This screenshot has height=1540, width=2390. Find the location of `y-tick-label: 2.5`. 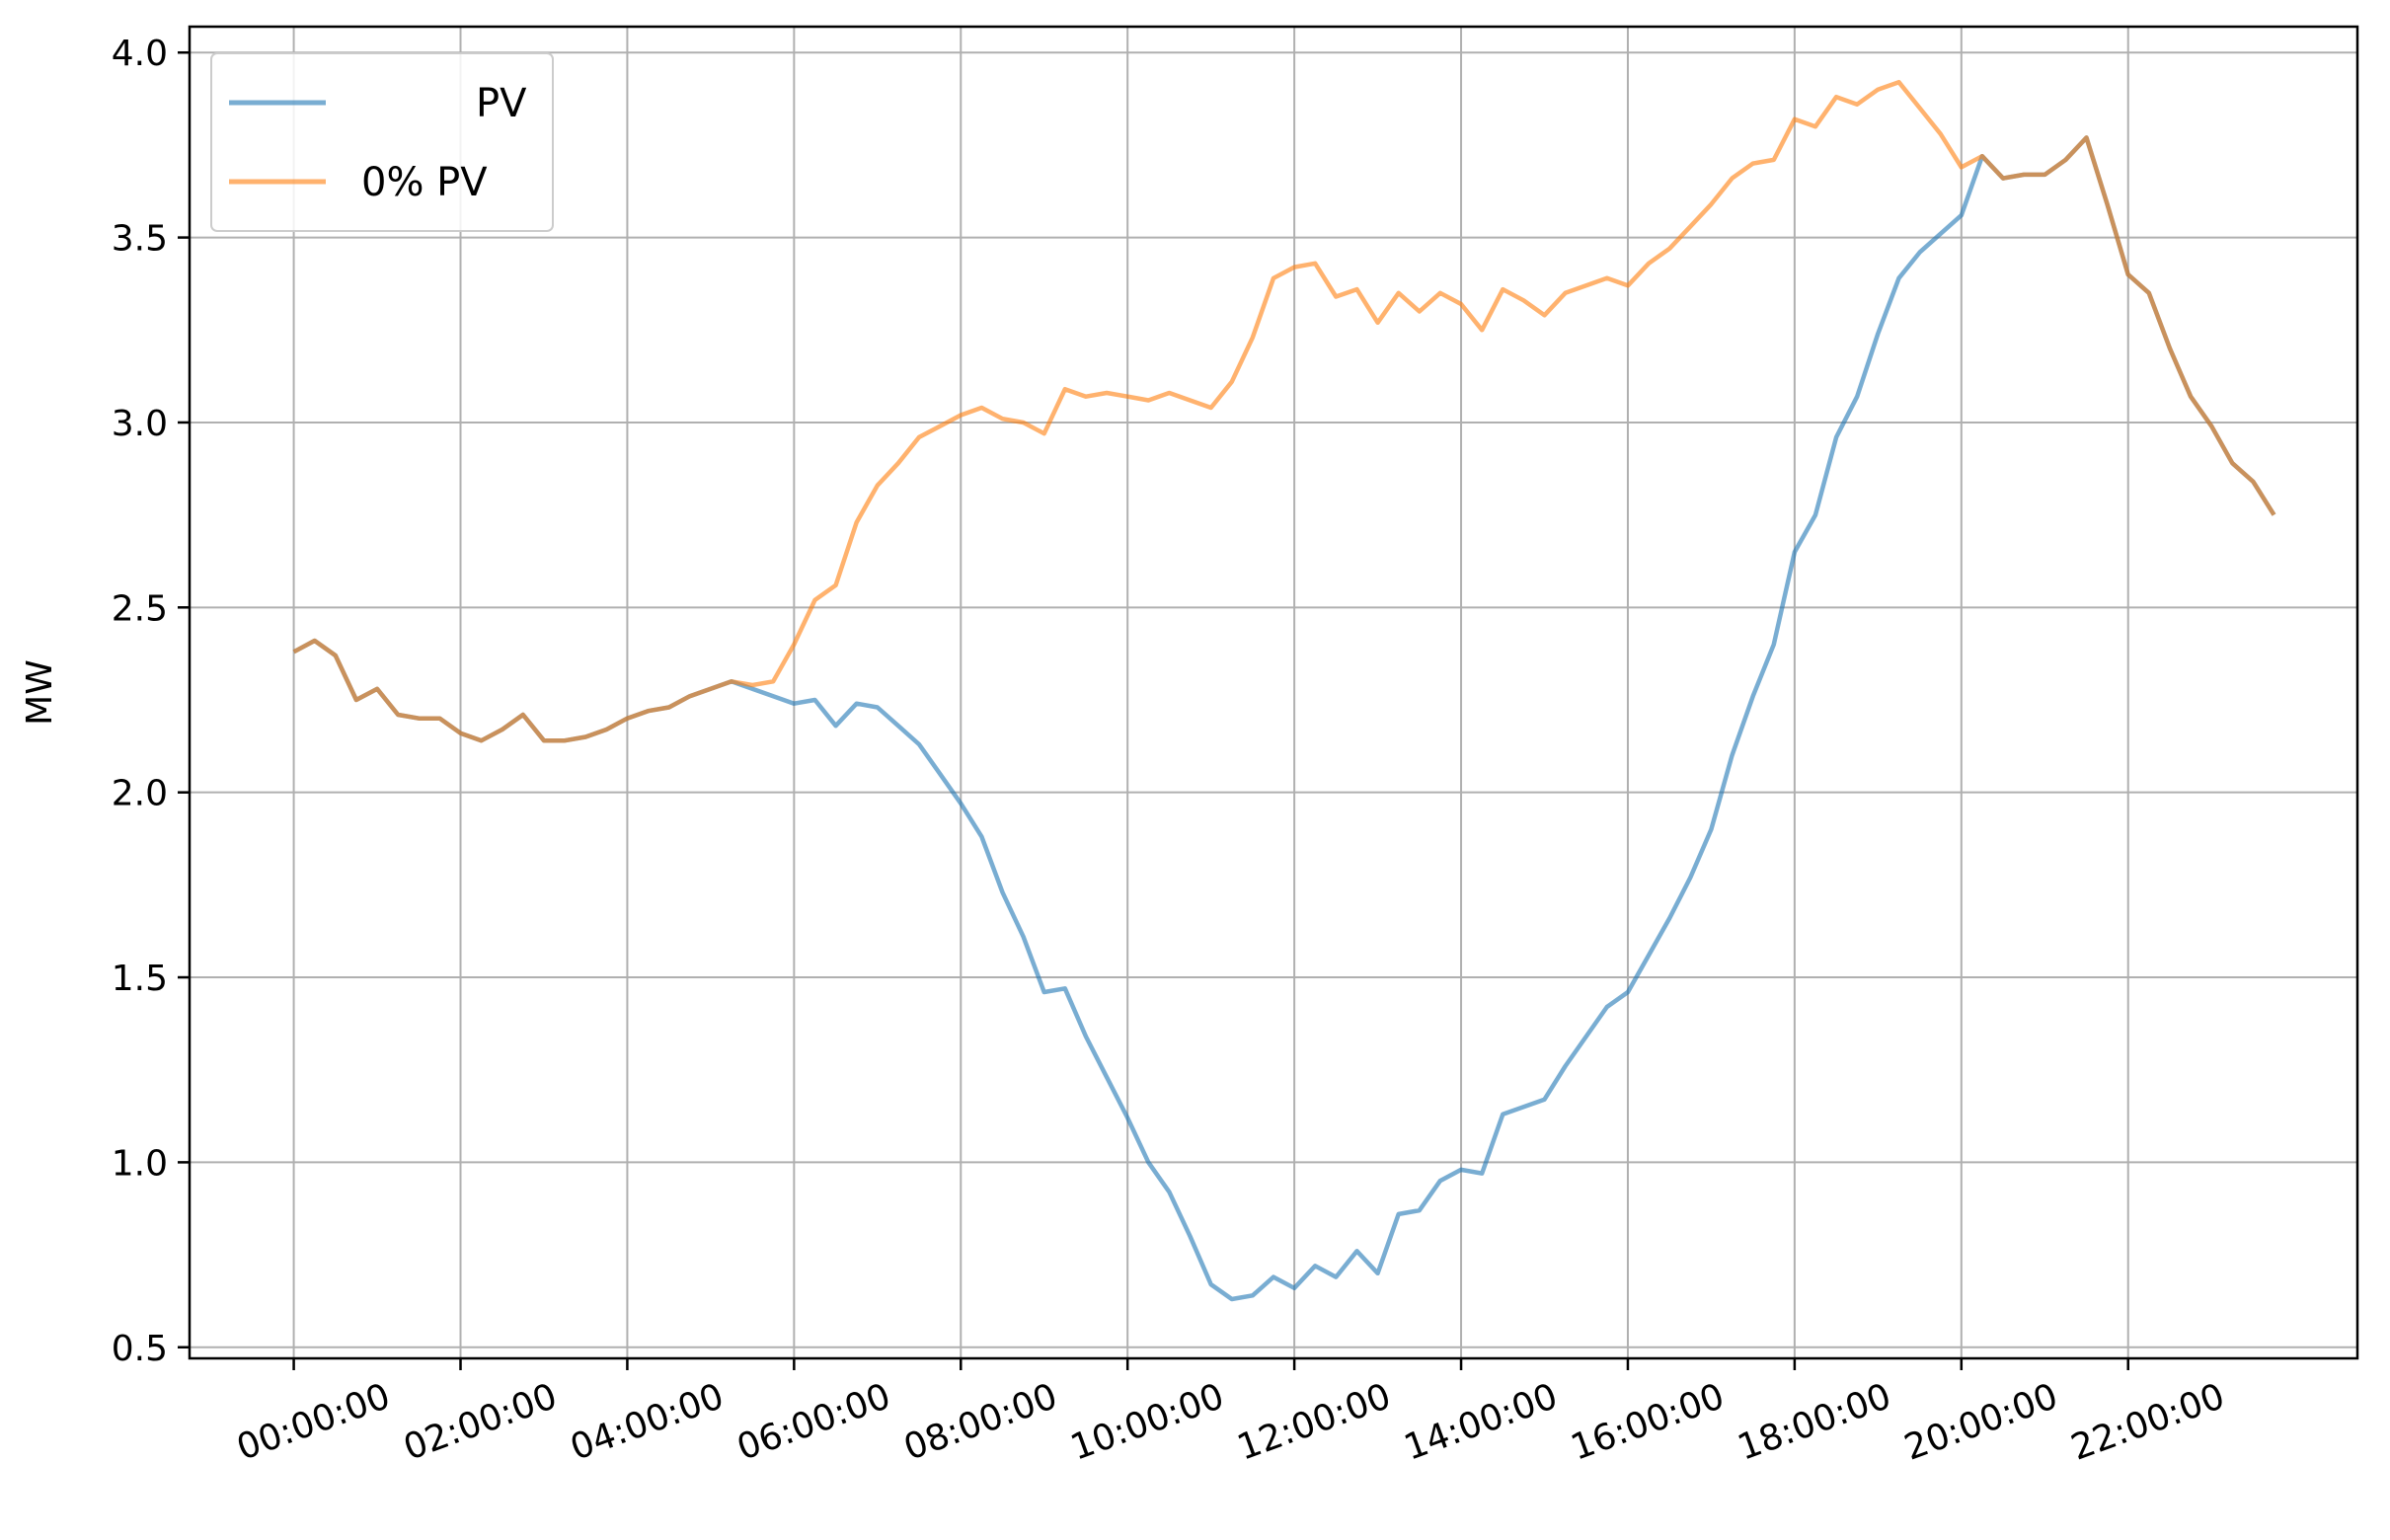

y-tick-label: 2.5 is located at coordinates (140, 608).